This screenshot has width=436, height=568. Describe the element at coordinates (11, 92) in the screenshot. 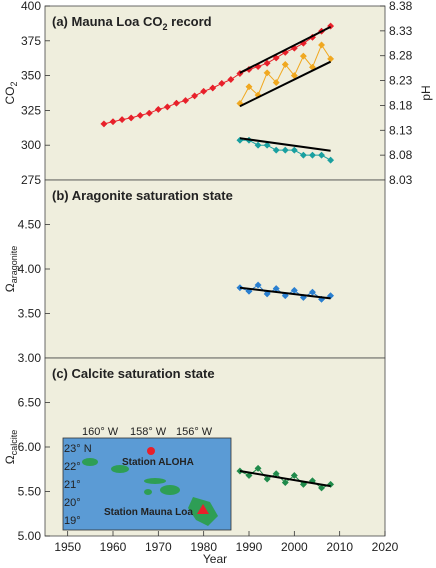

I see `panel-a-ylabel-left: CO2` at that location.